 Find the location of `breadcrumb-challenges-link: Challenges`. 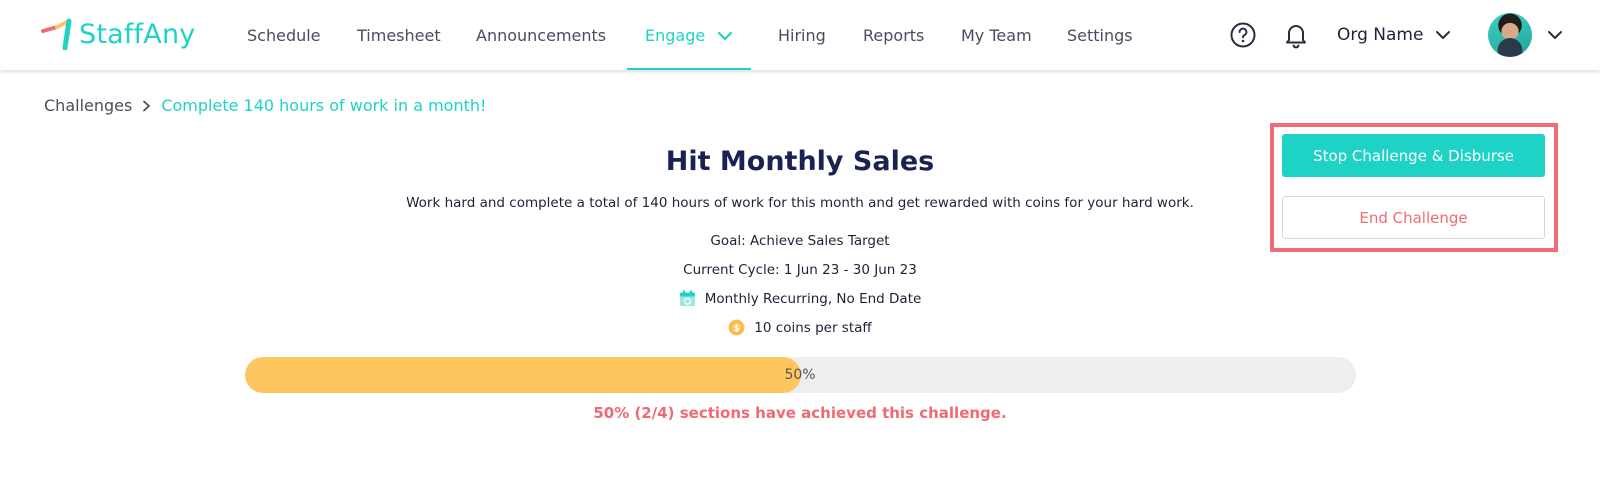

breadcrumb-challenges-link: Challenges is located at coordinates (88, 105).